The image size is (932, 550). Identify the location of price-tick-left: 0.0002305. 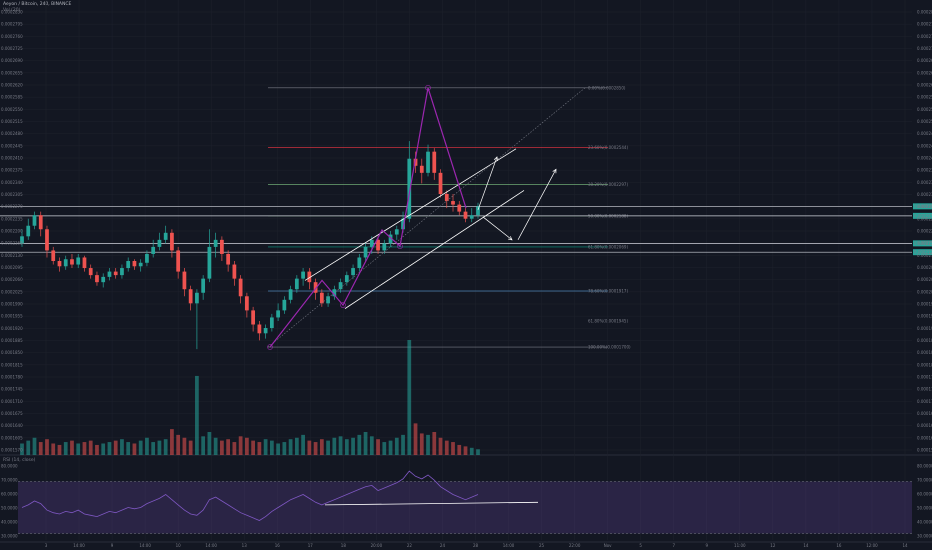
(12, 194).